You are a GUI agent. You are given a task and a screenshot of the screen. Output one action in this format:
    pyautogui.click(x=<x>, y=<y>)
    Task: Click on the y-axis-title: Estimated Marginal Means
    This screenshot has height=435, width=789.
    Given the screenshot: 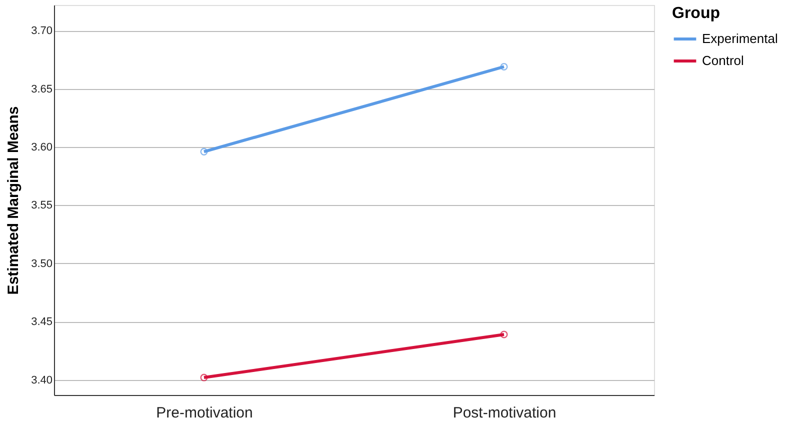 What is the action you would take?
    pyautogui.click(x=13, y=200)
    